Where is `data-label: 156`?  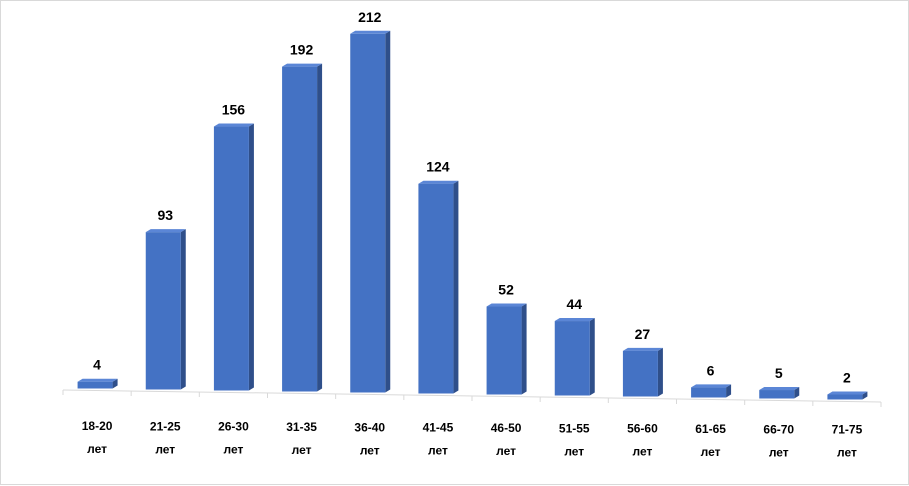
data-label: 156 is located at coordinates (234, 110).